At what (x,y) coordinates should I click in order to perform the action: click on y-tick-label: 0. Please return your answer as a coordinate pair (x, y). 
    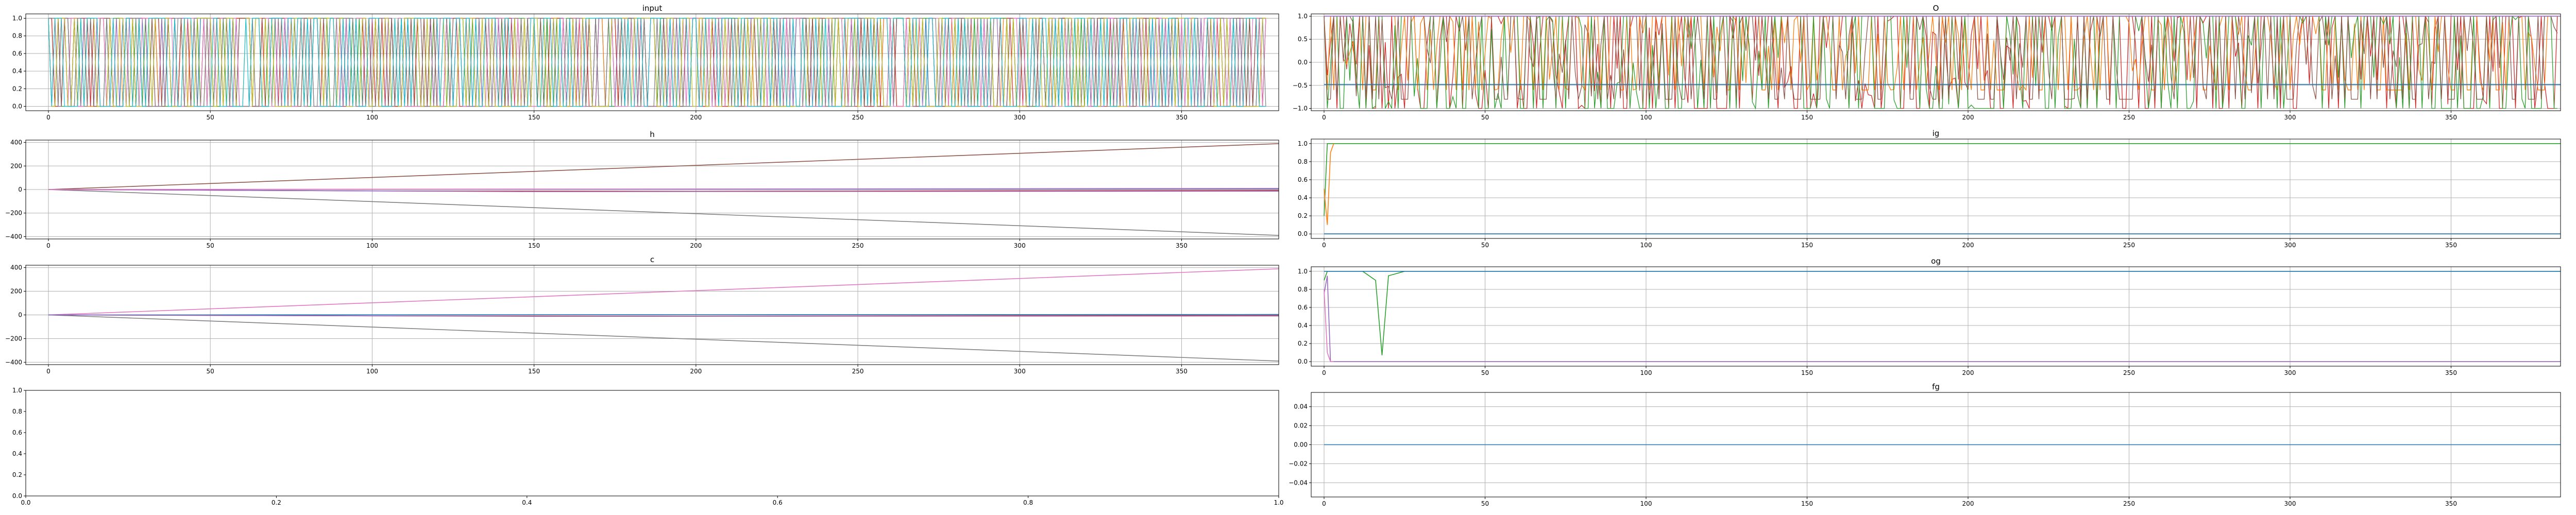
    Looking at the image, I should click on (20, 315).